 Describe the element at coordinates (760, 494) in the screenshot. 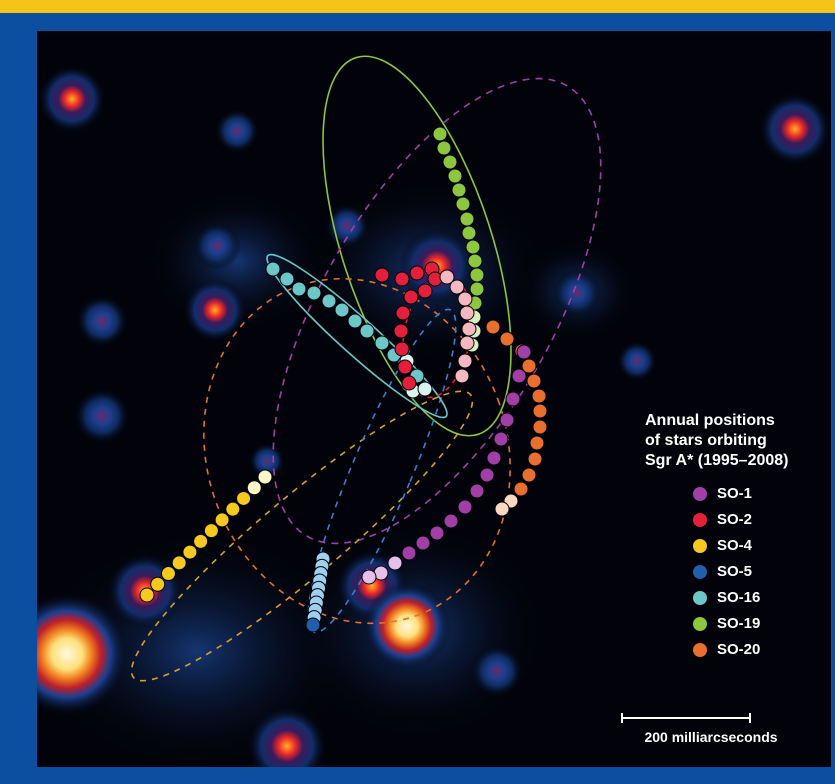

I see `legend-item: SO-1` at that location.